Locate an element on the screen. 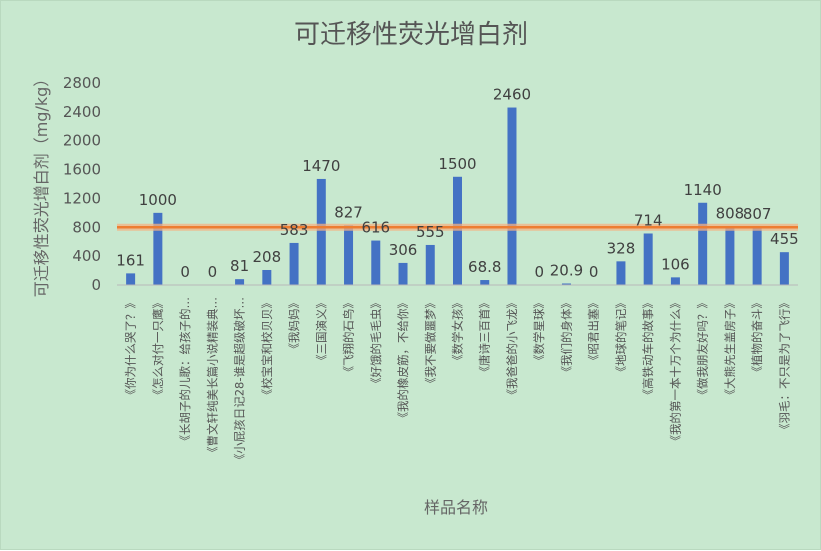  category-label: 《三国演义》 is located at coordinates (321, 331).